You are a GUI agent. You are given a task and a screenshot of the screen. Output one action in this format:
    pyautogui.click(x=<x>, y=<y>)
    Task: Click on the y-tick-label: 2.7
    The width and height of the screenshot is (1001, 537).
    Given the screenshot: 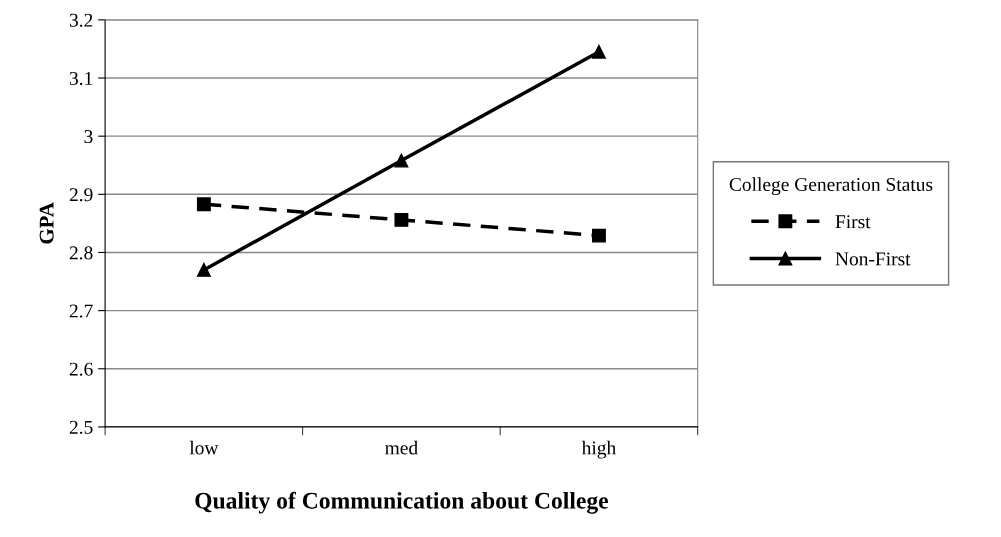 What is the action you would take?
    pyautogui.click(x=81, y=311)
    